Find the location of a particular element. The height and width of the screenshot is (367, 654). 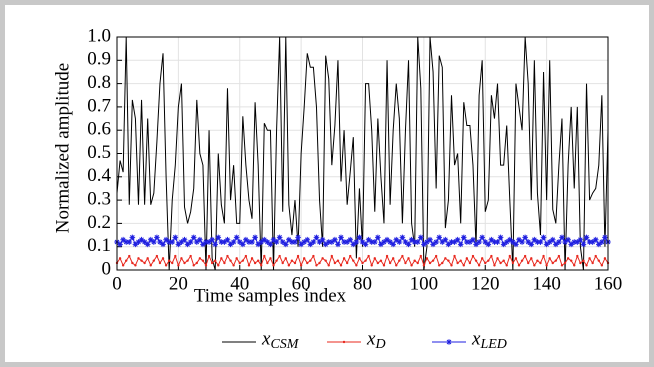

y-tick-label: 0.9 is located at coordinates (99, 59).